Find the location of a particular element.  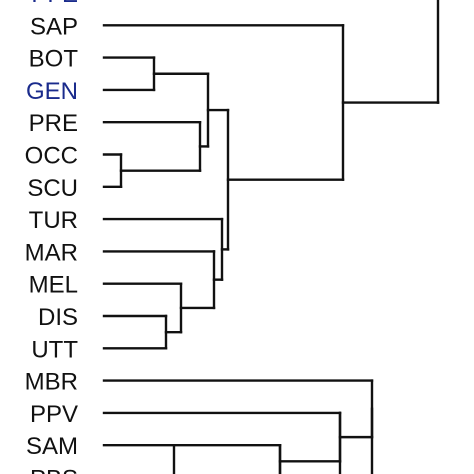

leaf-label-scu: SCU is located at coordinates (52, 188).